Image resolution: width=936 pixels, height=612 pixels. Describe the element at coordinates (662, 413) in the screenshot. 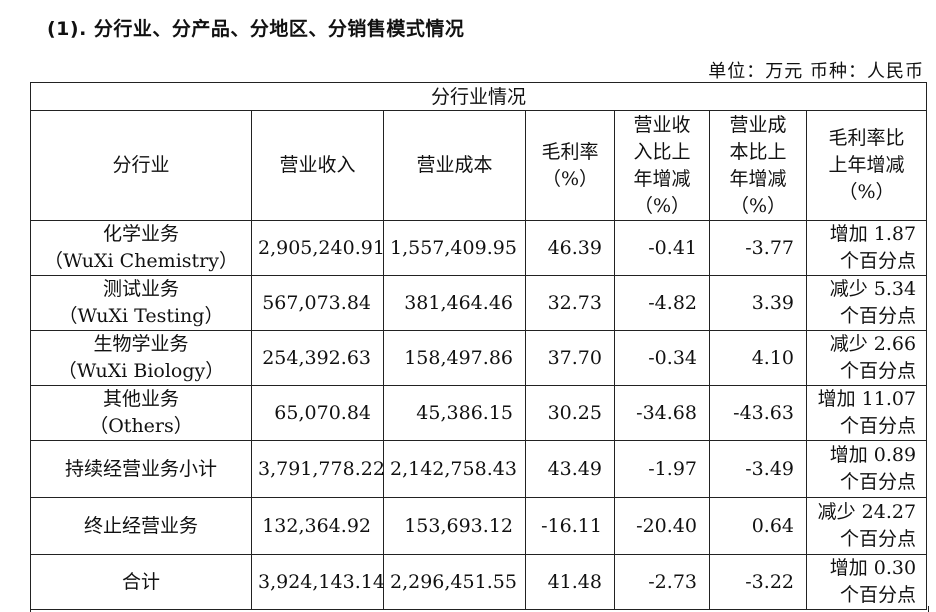

I see `cell-revenue-change: -34.68` at that location.